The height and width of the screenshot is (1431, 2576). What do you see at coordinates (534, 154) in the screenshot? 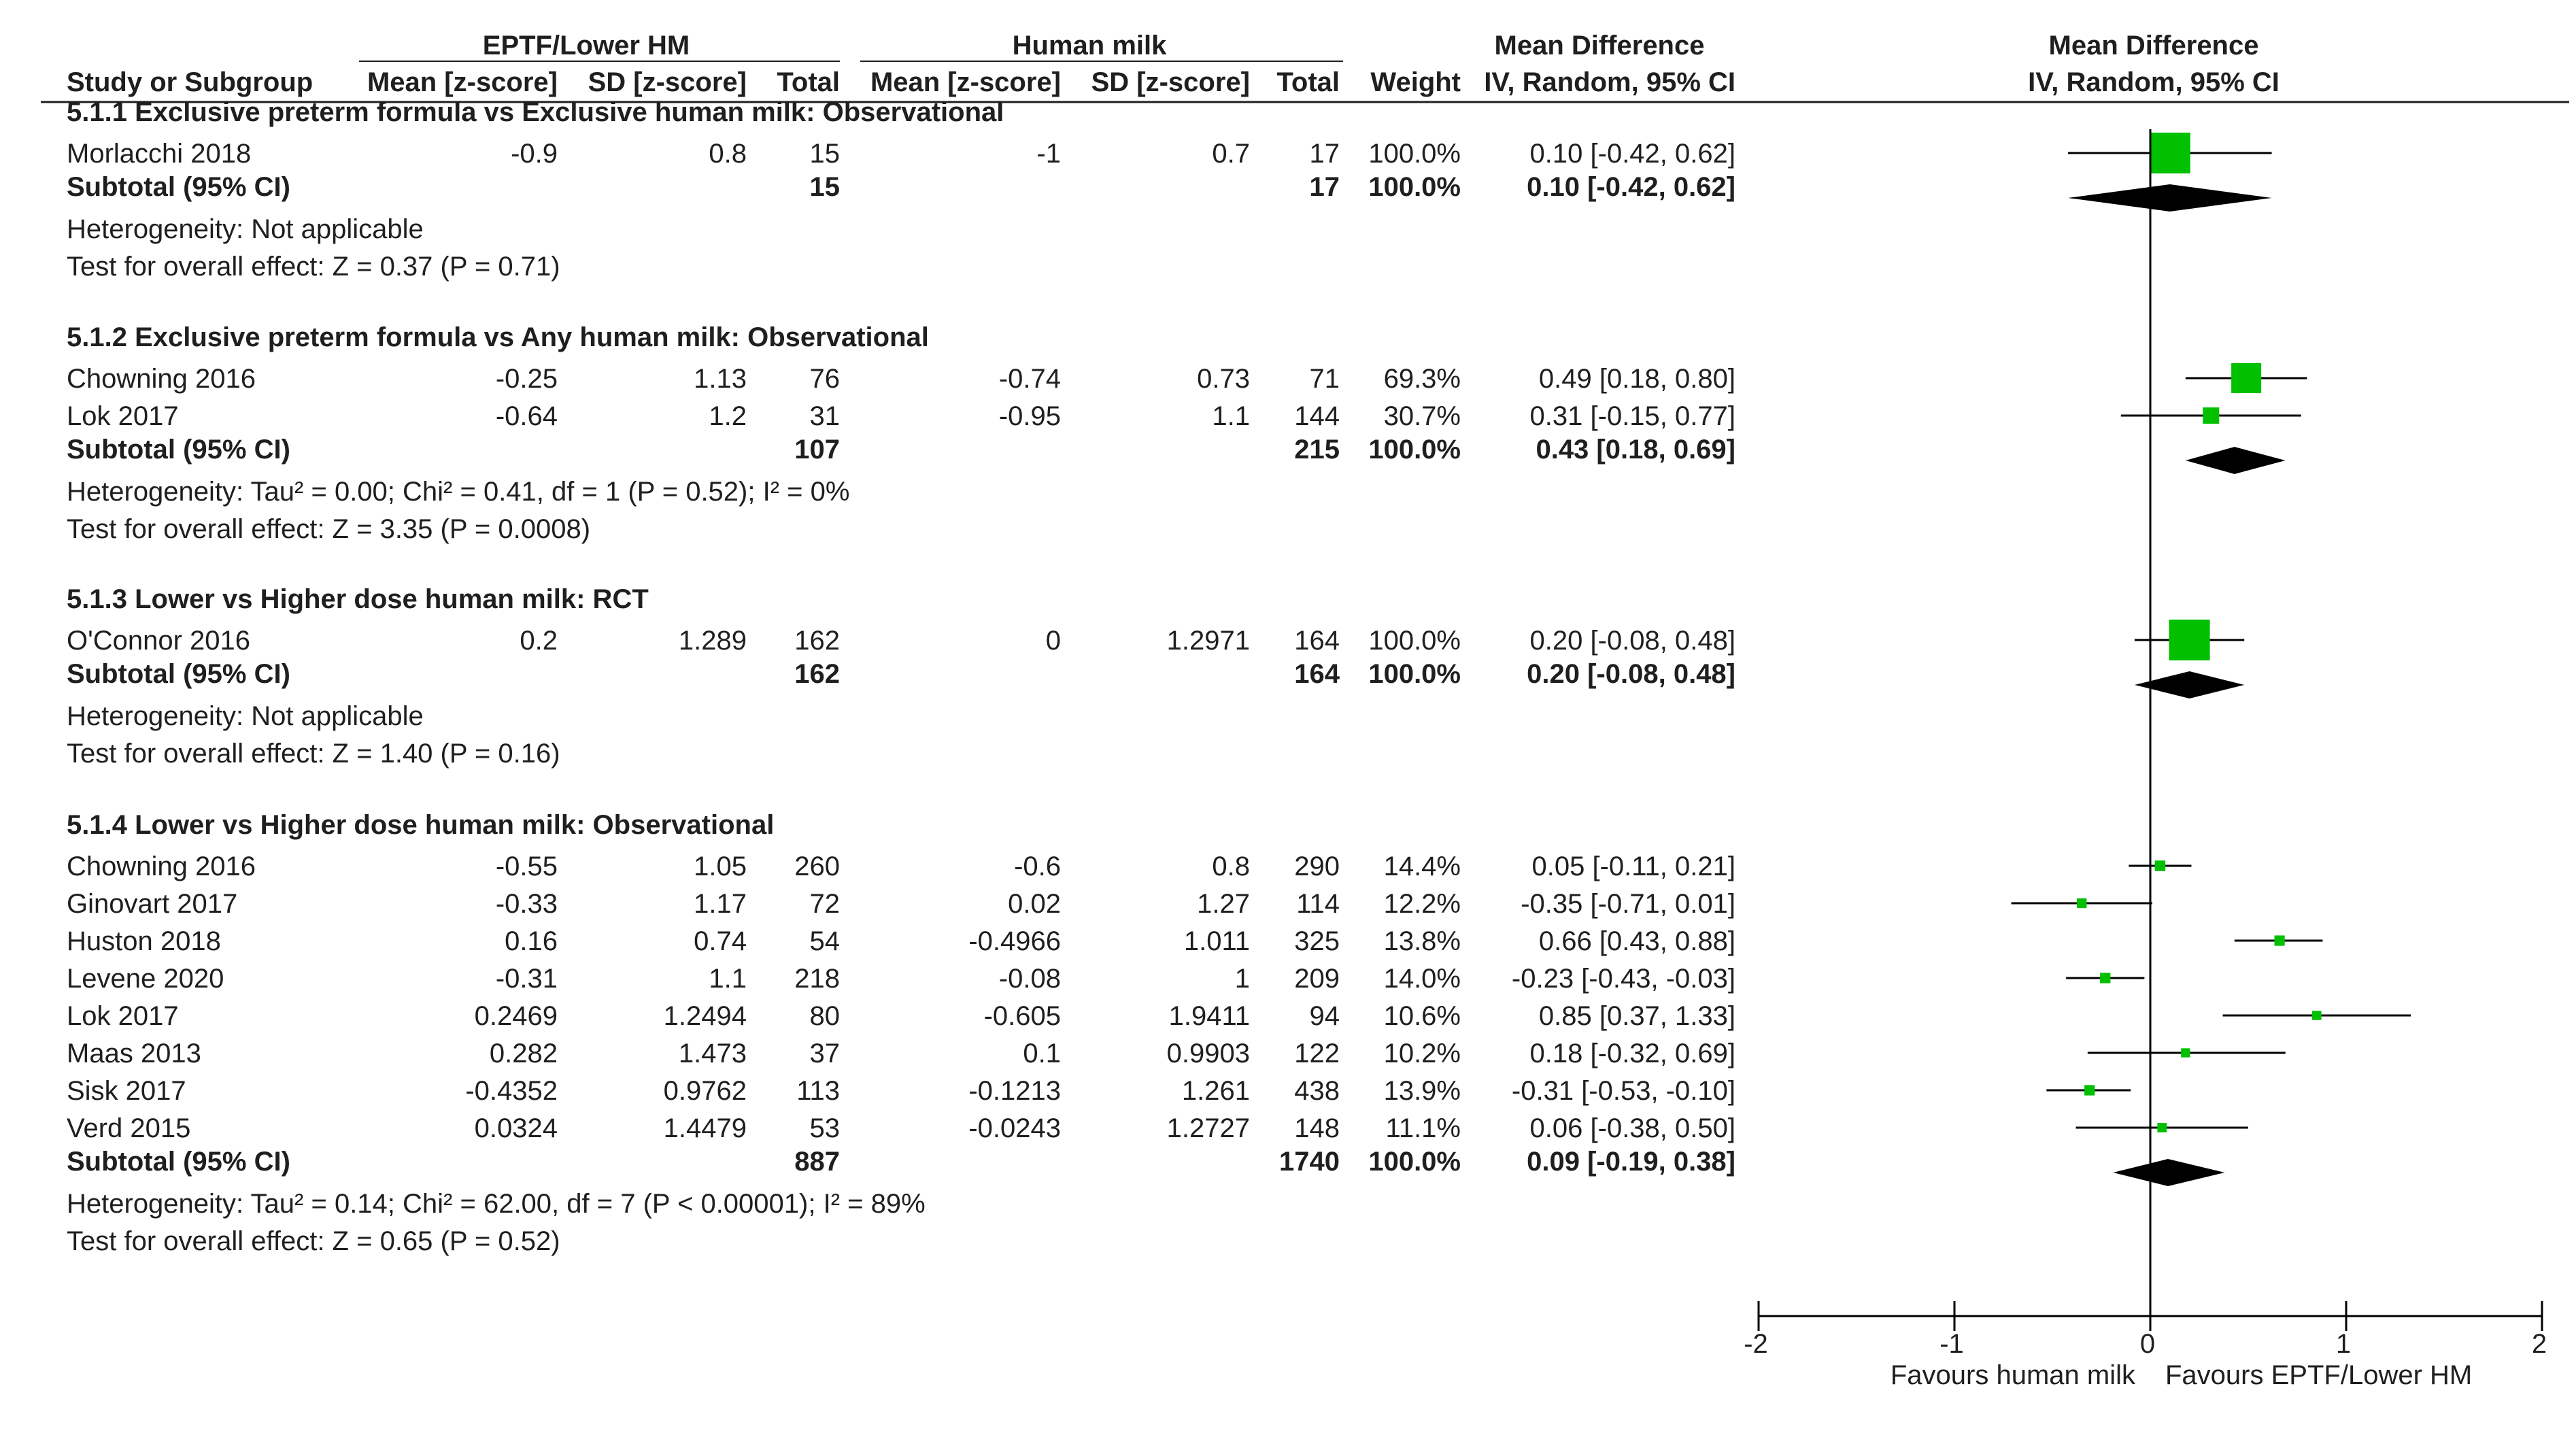
I see `study-mean-e: -0.9` at bounding box center [534, 154].